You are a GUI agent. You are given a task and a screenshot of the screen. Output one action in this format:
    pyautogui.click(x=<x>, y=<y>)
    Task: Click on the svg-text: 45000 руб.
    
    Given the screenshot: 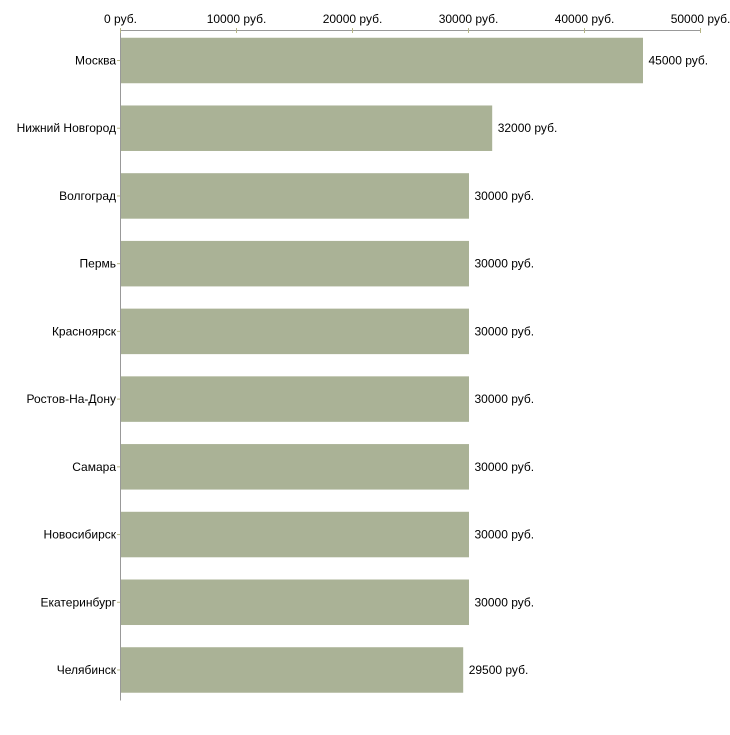 What is the action you would take?
    pyautogui.click(x=679, y=61)
    